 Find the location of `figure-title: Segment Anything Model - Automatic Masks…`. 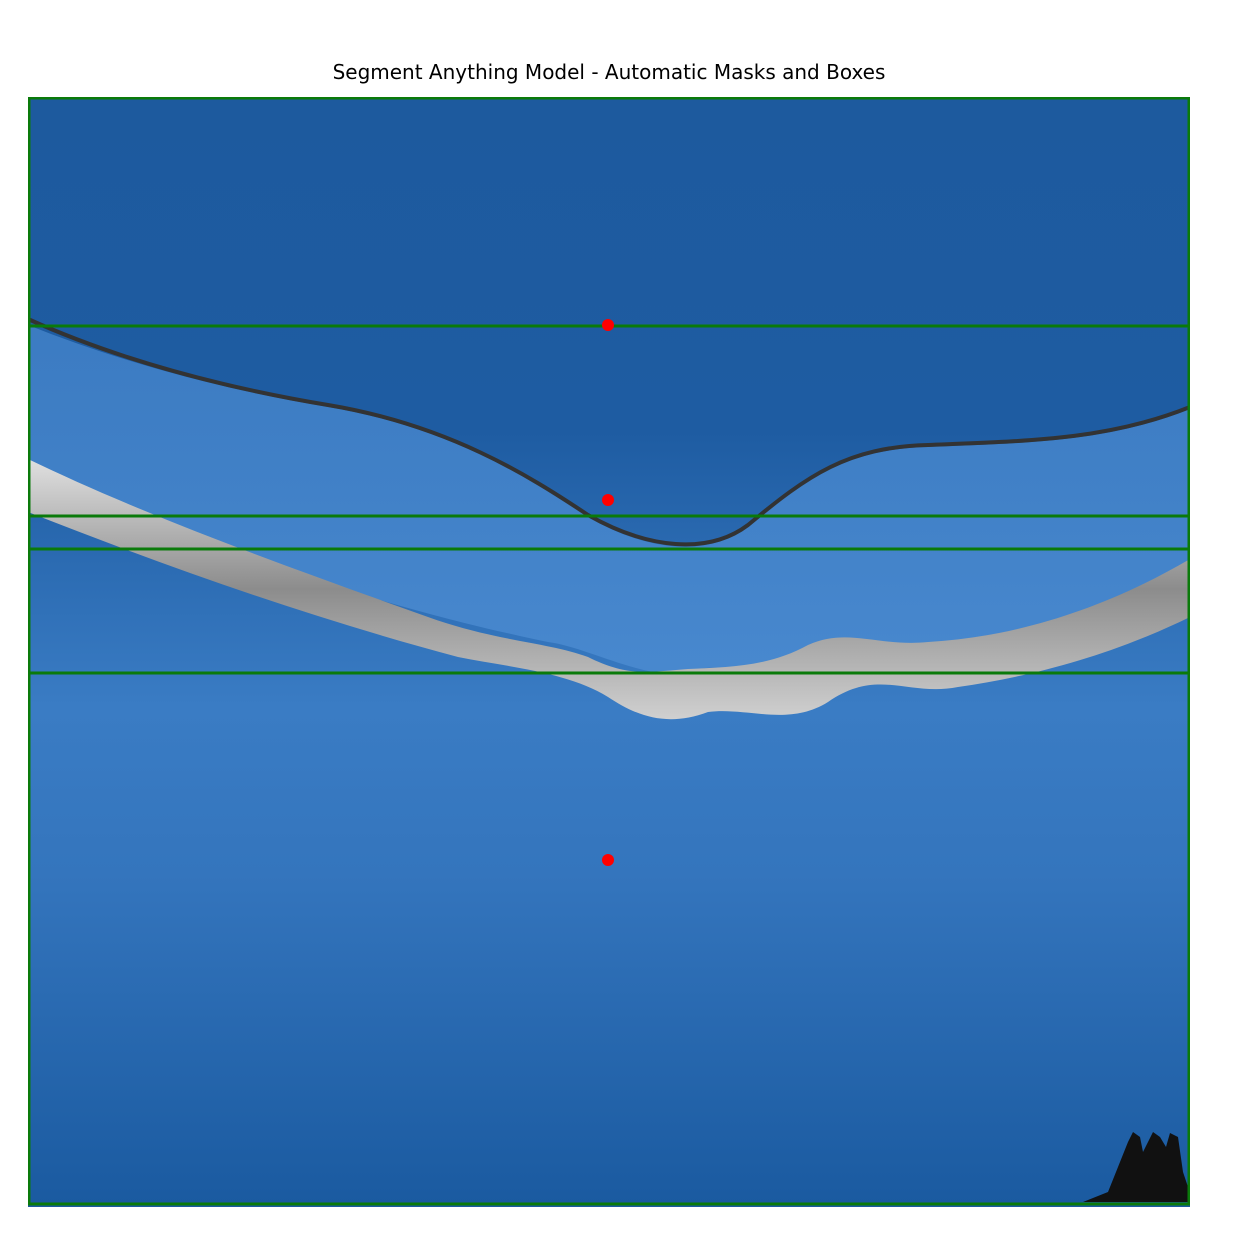

figure-title: Segment Anything Model - Automatic Masks… is located at coordinates (609, 72).